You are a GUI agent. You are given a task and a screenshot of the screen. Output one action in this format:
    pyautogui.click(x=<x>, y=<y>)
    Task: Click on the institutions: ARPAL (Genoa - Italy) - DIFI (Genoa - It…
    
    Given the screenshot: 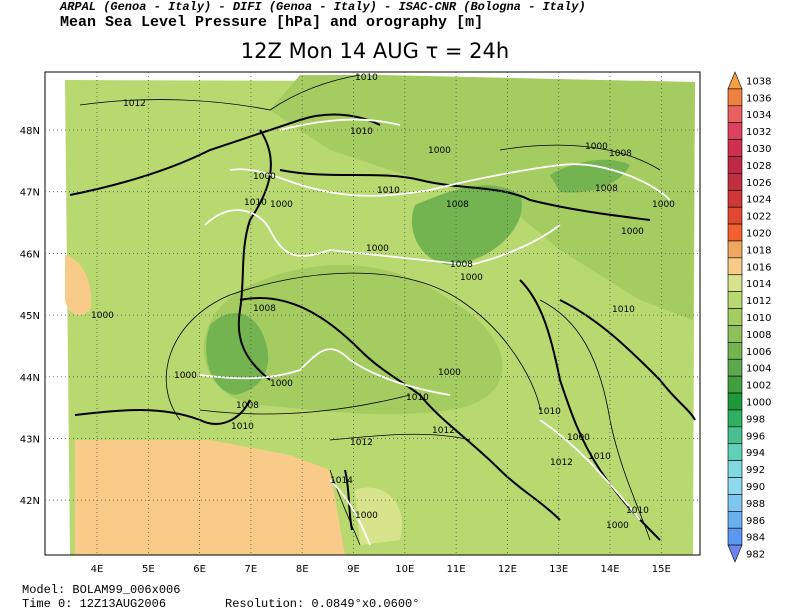 What is the action you would take?
    pyautogui.click(x=322, y=7)
    